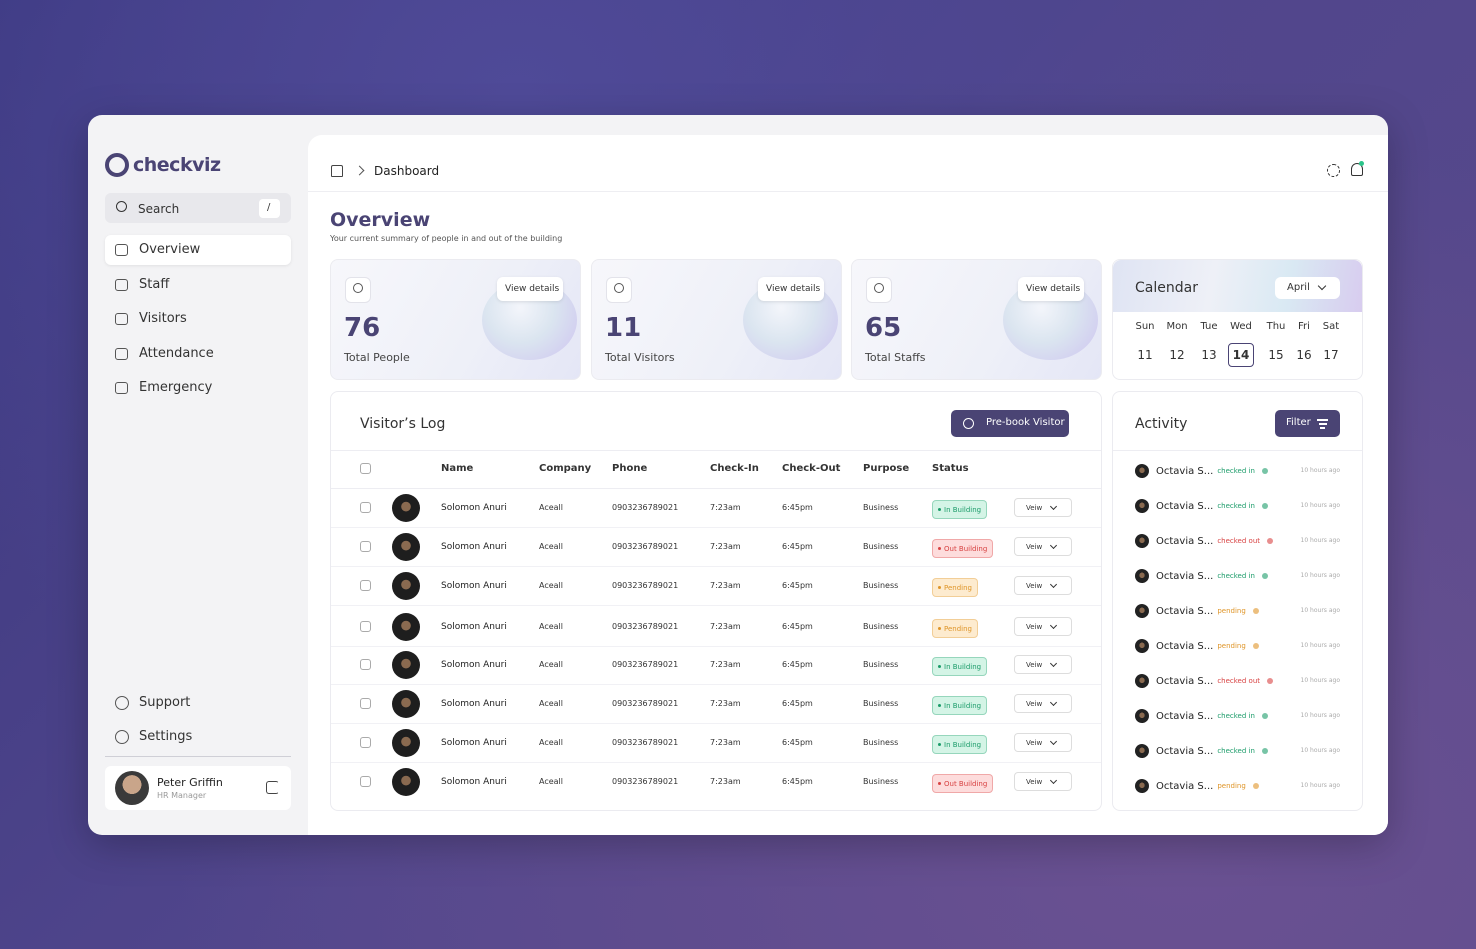  Describe the element at coordinates (1231, 611) in the screenshot. I see `activity-status: pending` at that location.